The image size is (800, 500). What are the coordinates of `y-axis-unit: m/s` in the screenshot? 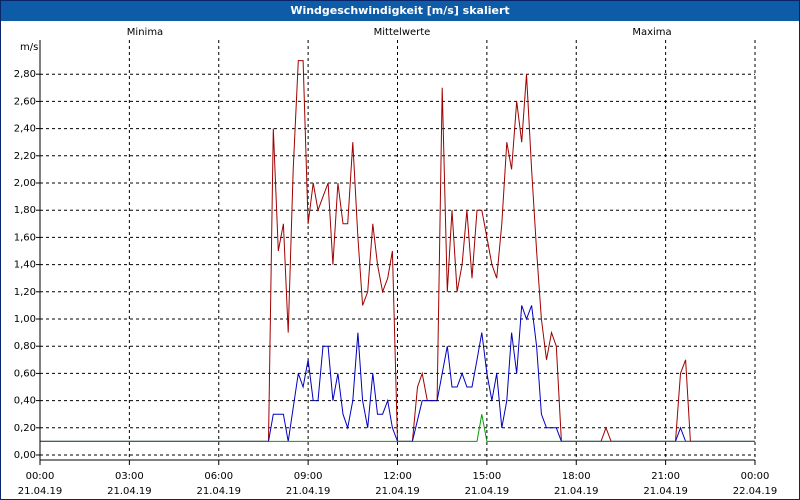 It's located at (29, 47).